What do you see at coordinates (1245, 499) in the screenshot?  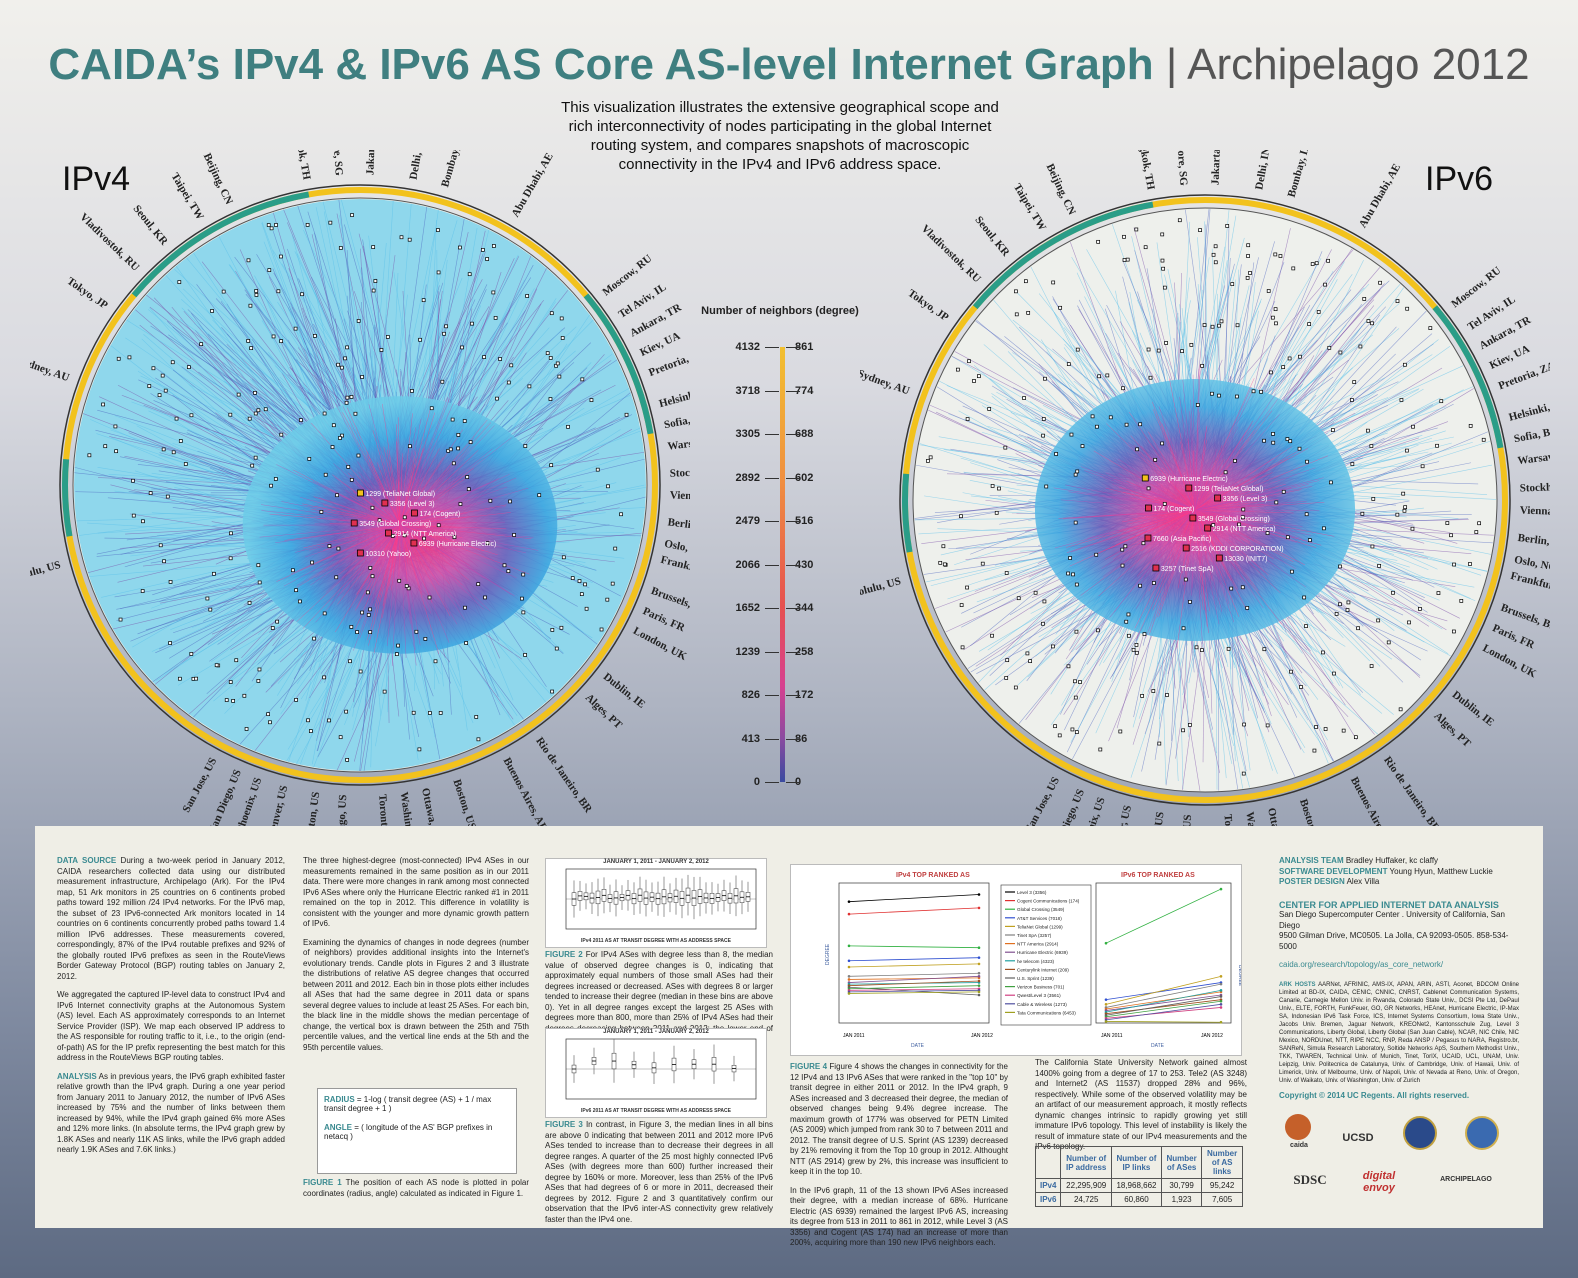 I see `major-as-label: 3356 (Level 3)` at bounding box center [1245, 499].